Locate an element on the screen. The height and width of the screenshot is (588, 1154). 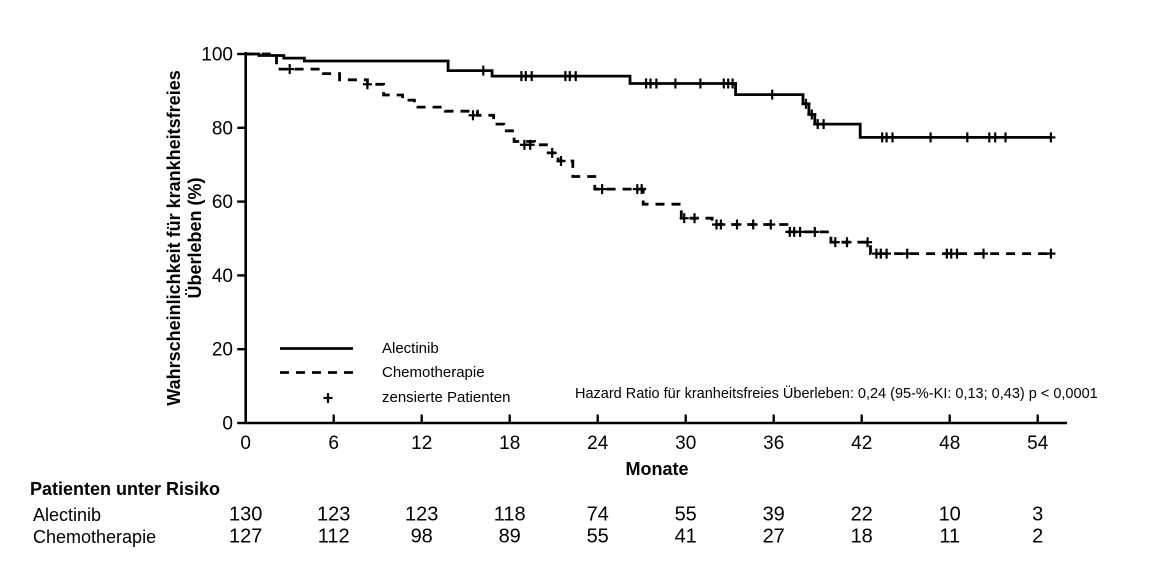
legend-label-censored: zensierte Patienten is located at coordinates (446, 397).